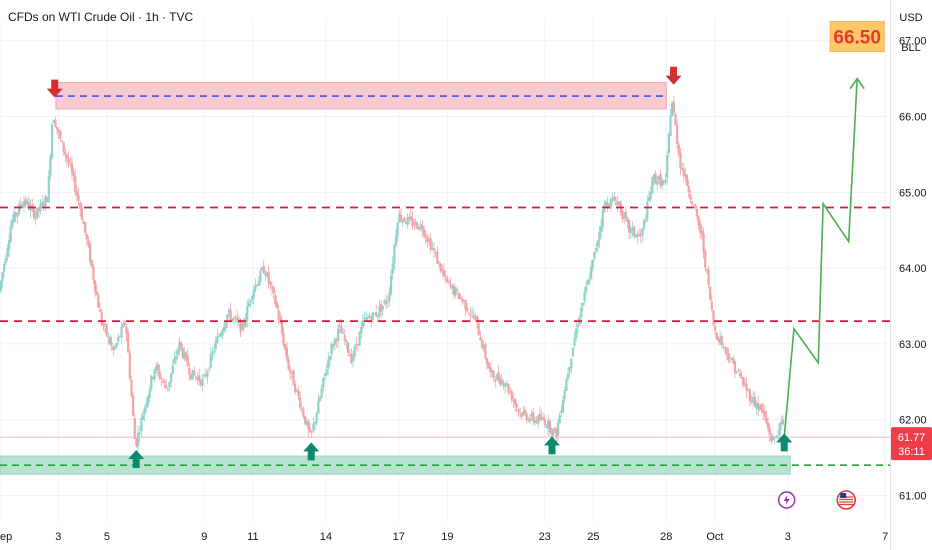 This screenshot has height=550, width=932. I want to click on unit-label: BLL, so click(911, 48).